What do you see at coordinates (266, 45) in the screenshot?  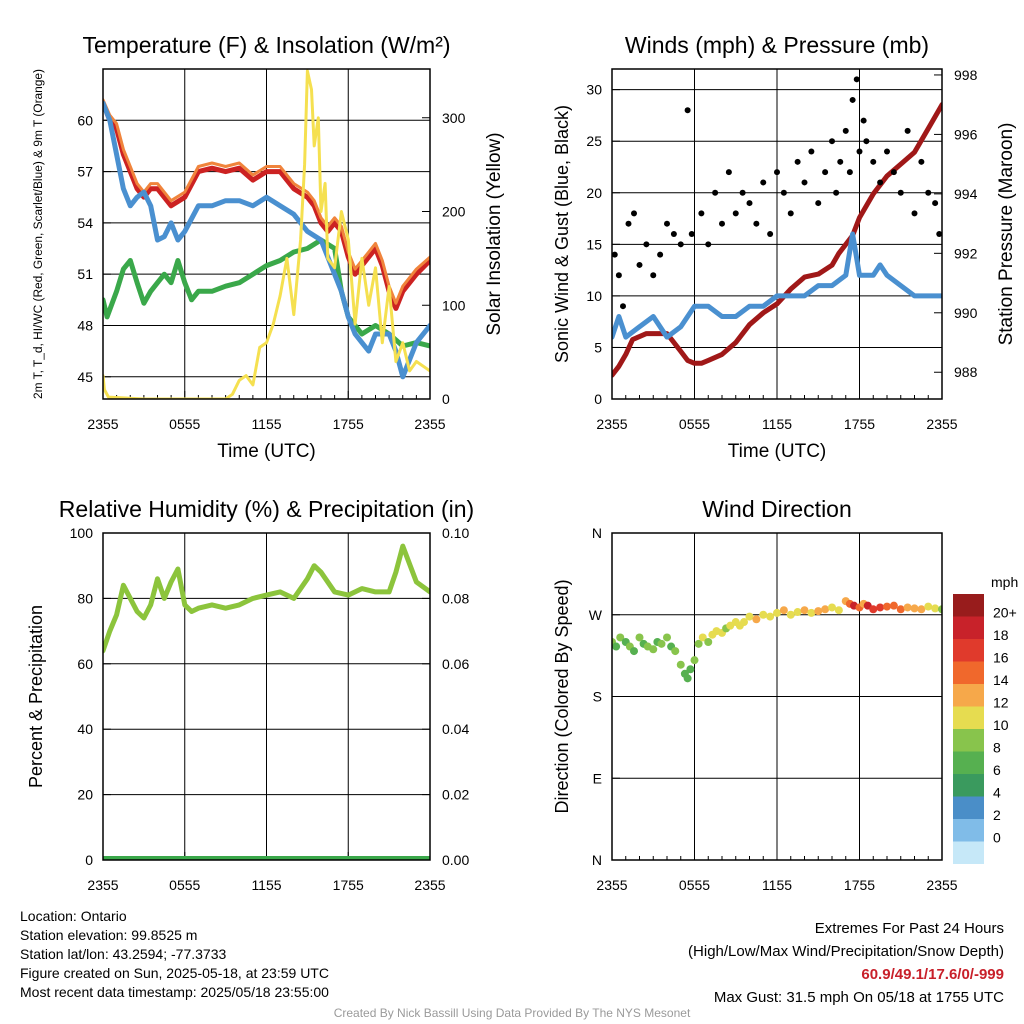 I see `panel-title: Temperature (F) & Insolation (W/m²)` at bounding box center [266, 45].